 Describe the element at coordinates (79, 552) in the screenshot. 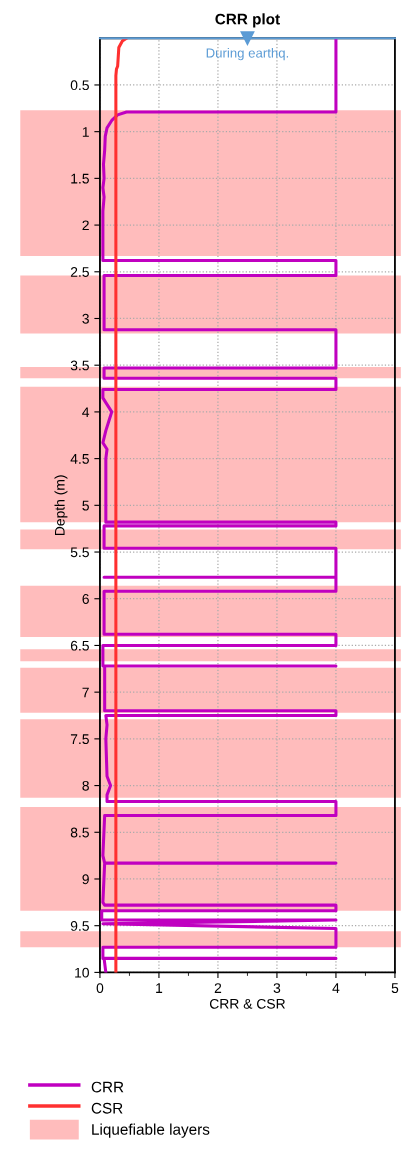

I see `y-tick-label: 5.5` at that location.